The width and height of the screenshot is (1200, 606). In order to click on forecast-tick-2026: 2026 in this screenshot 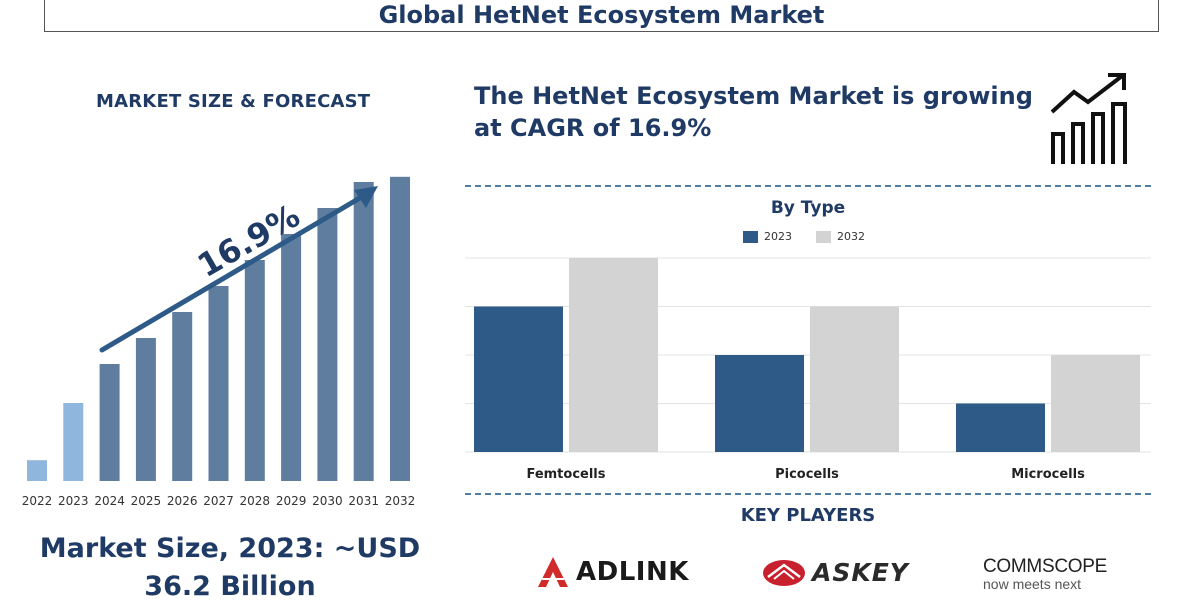, I will do `click(182, 501)`.